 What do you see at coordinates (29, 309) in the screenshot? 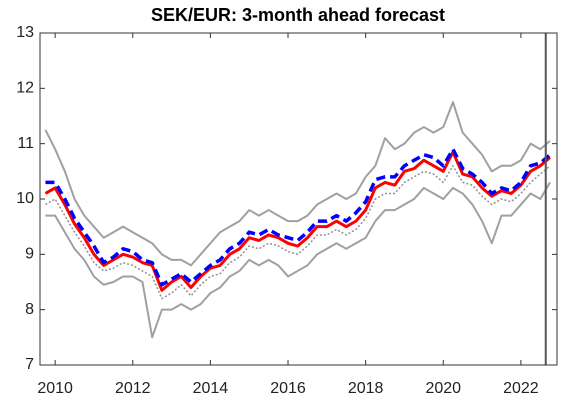
I see `y-tick-label: 8` at bounding box center [29, 309].